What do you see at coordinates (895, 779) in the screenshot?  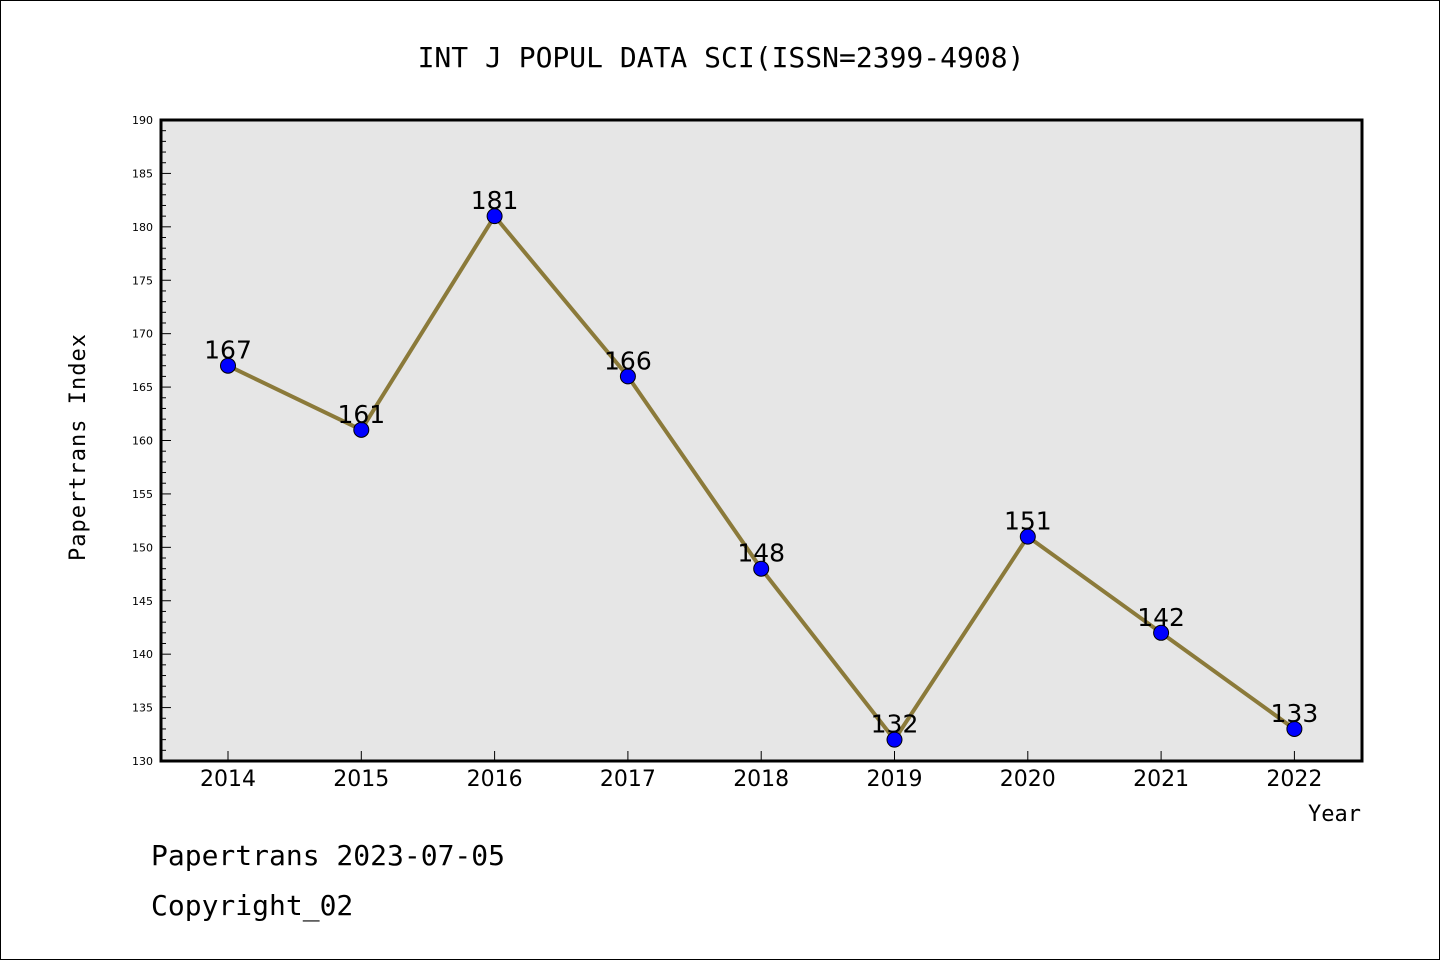 I see `x-tick-label: 2019` at bounding box center [895, 779].